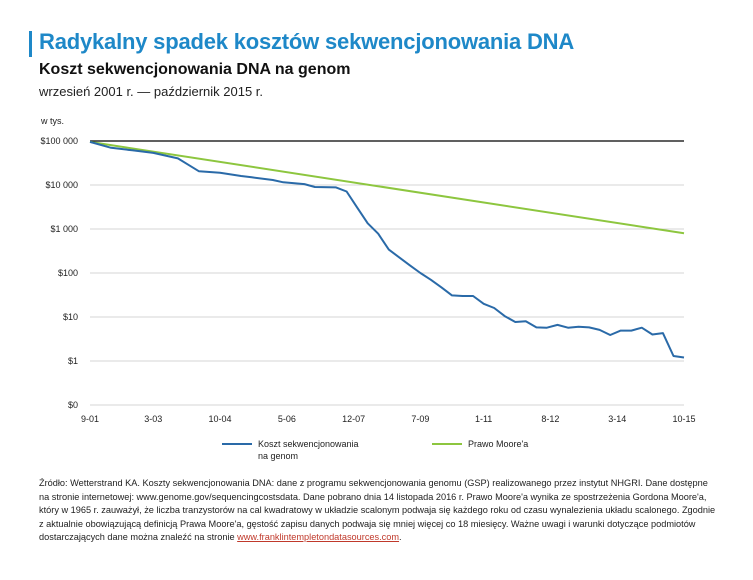  I want to click on series-line-moore-law, so click(387, 187).